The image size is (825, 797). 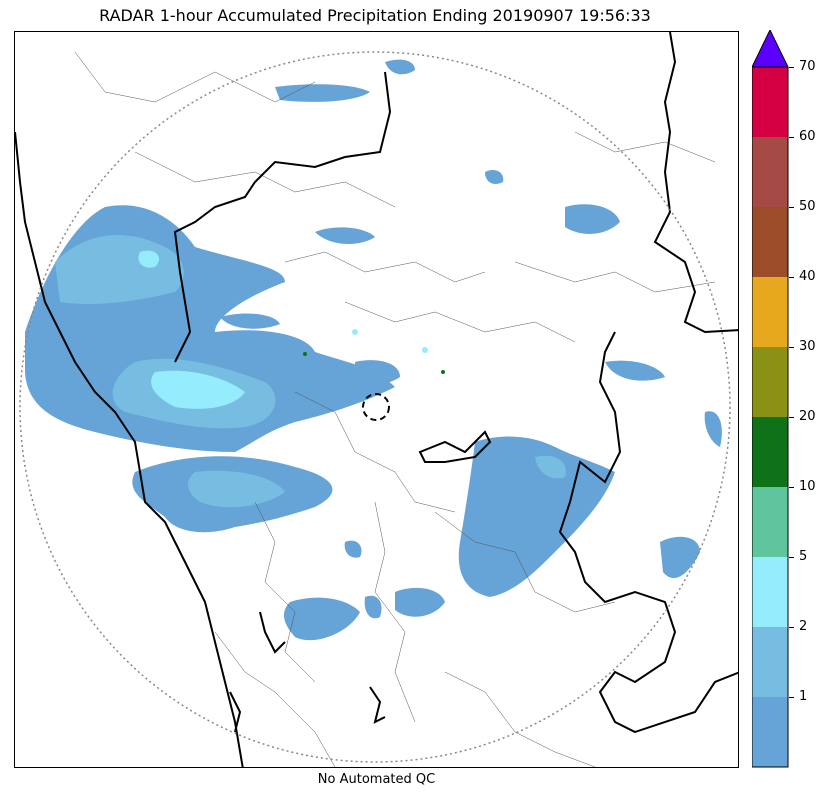 I want to click on qc-note: No Automated QC, so click(x=376, y=779).